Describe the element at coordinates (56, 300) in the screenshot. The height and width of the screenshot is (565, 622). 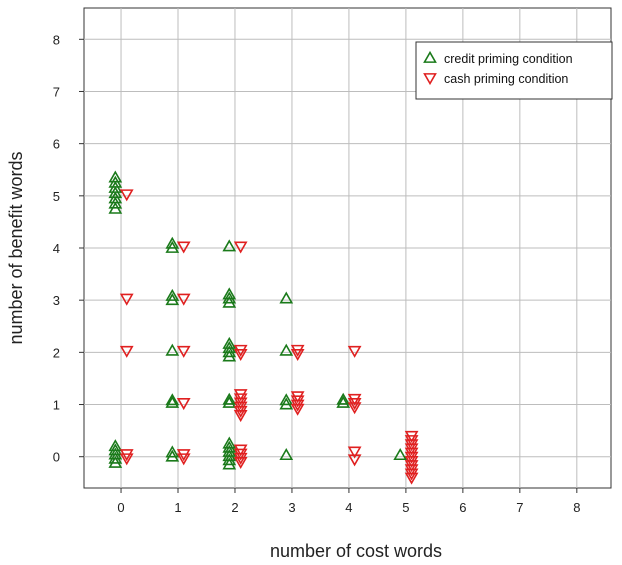
I see `y-tick-label-3: 3` at that location.